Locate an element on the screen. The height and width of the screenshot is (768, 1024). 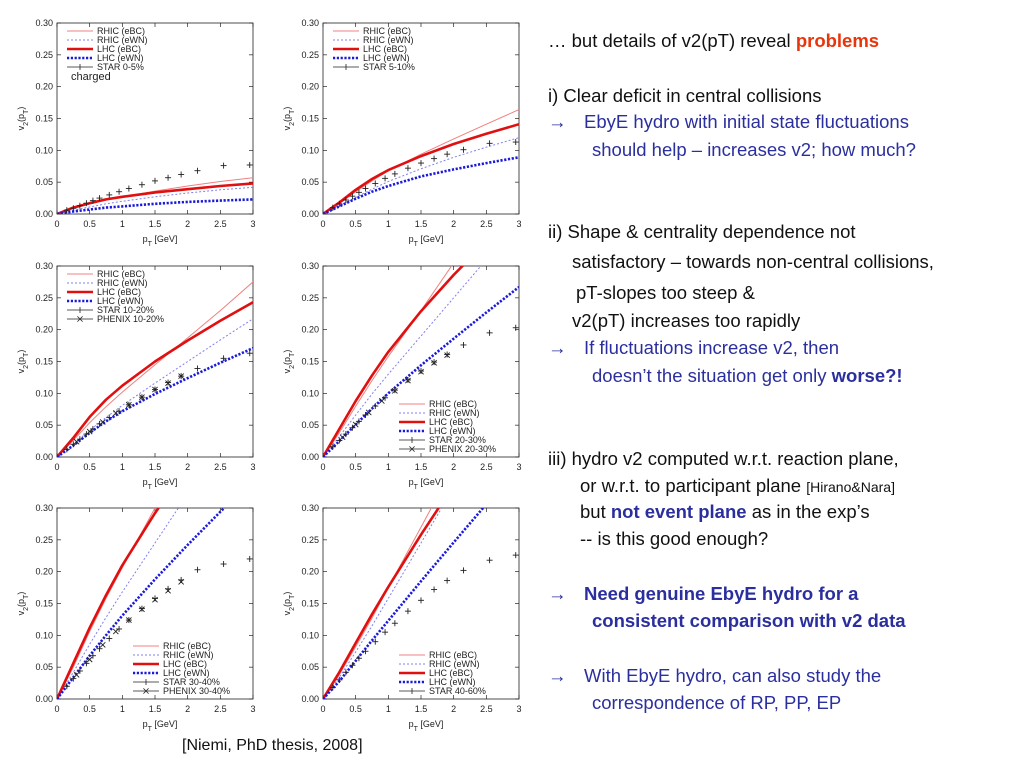
legend-item: PHENIX 20-30% is located at coordinates (447, 449).